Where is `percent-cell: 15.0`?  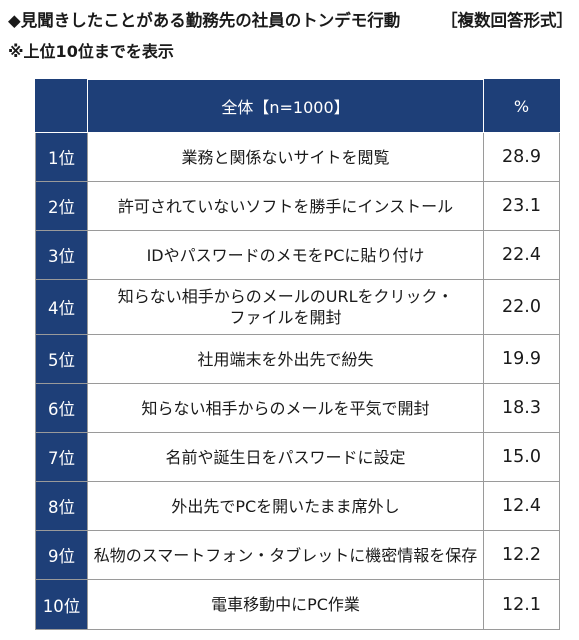 percent-cell: 15.0 is located at coordinates (521, 457).